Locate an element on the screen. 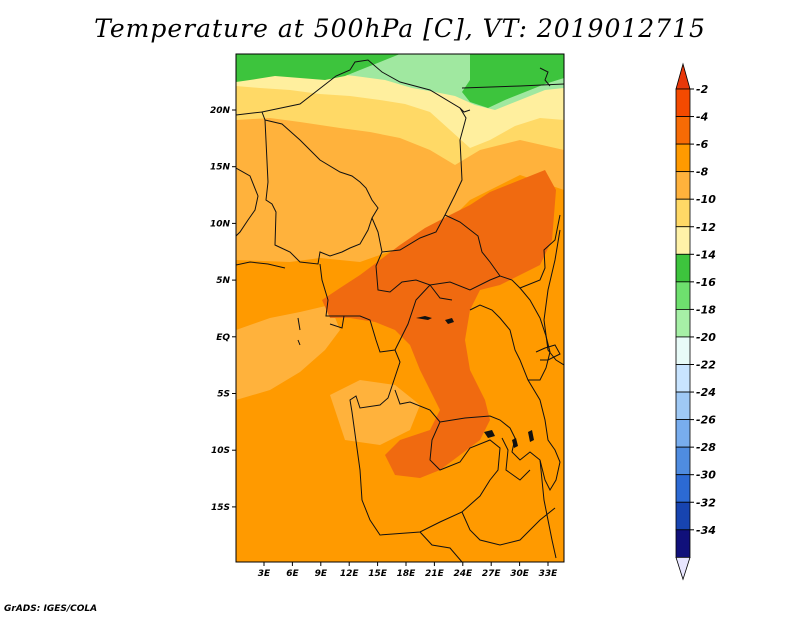 The width and height of the screenshot is (800, 618). region-green-east is located at coordinates (513, 81).